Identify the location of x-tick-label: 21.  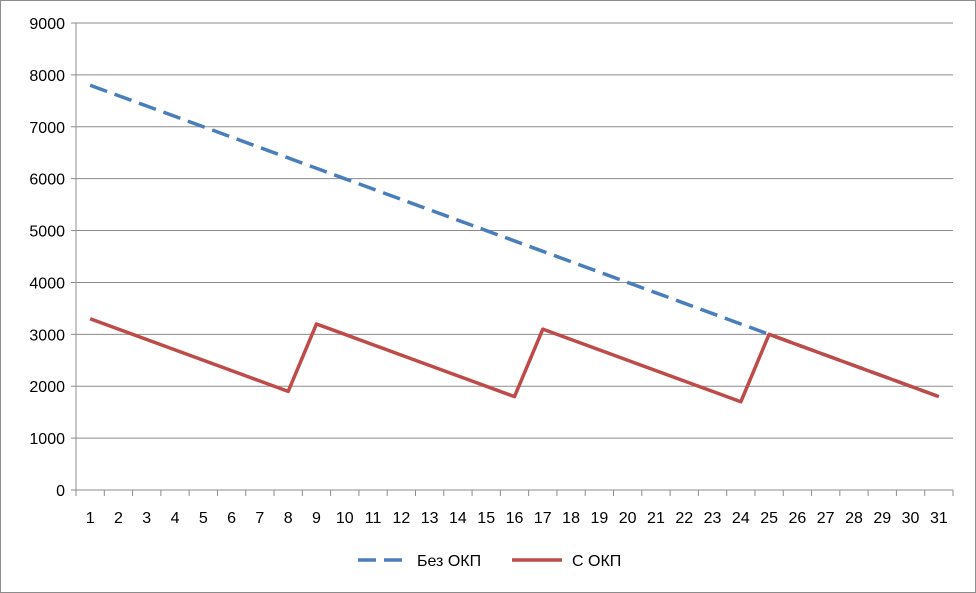
(656, 518).